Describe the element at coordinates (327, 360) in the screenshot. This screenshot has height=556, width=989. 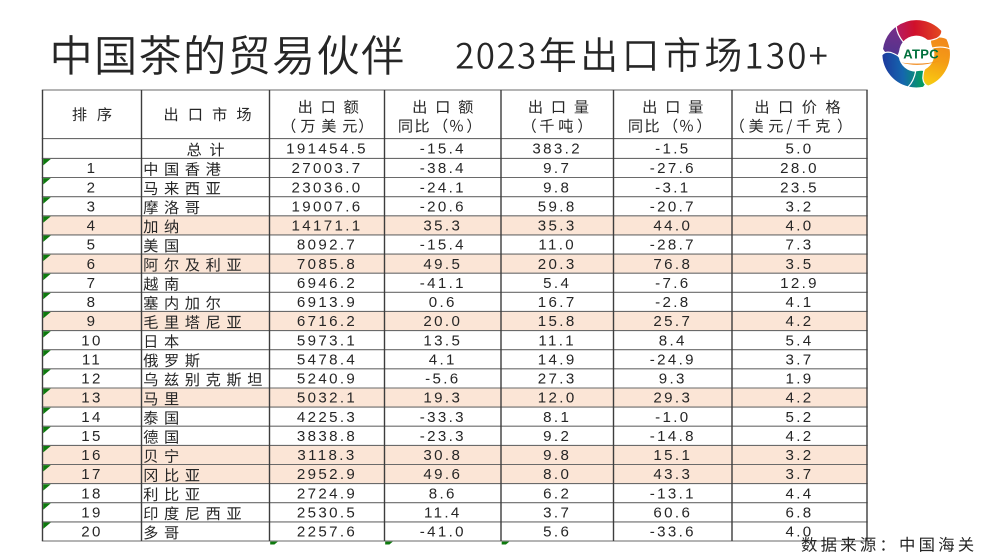
I see `svg-text: 5478.4` at that location.